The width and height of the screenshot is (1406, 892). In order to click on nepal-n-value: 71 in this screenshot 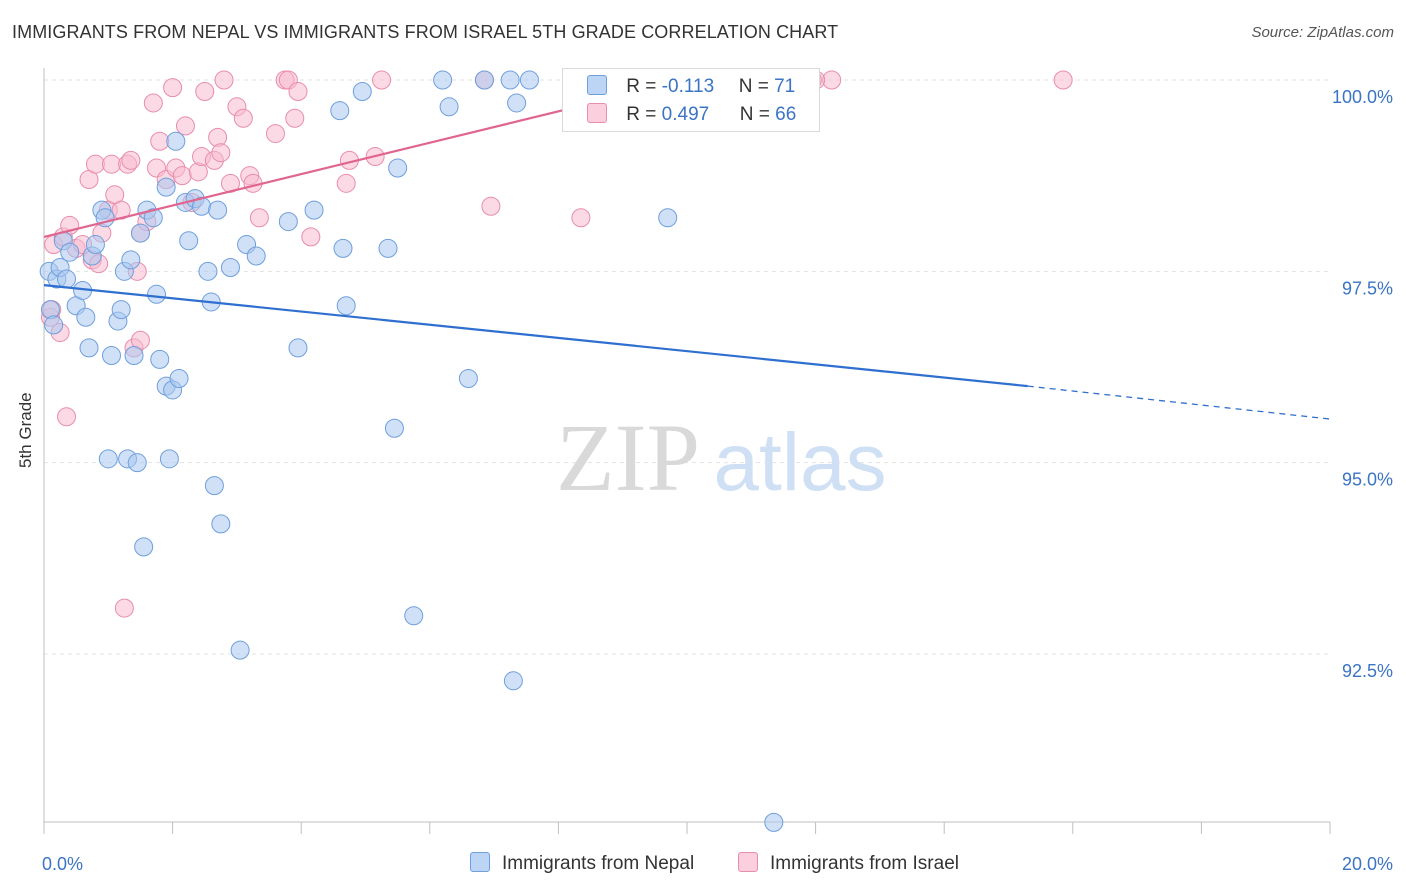, I will do `click(785, 86)`.